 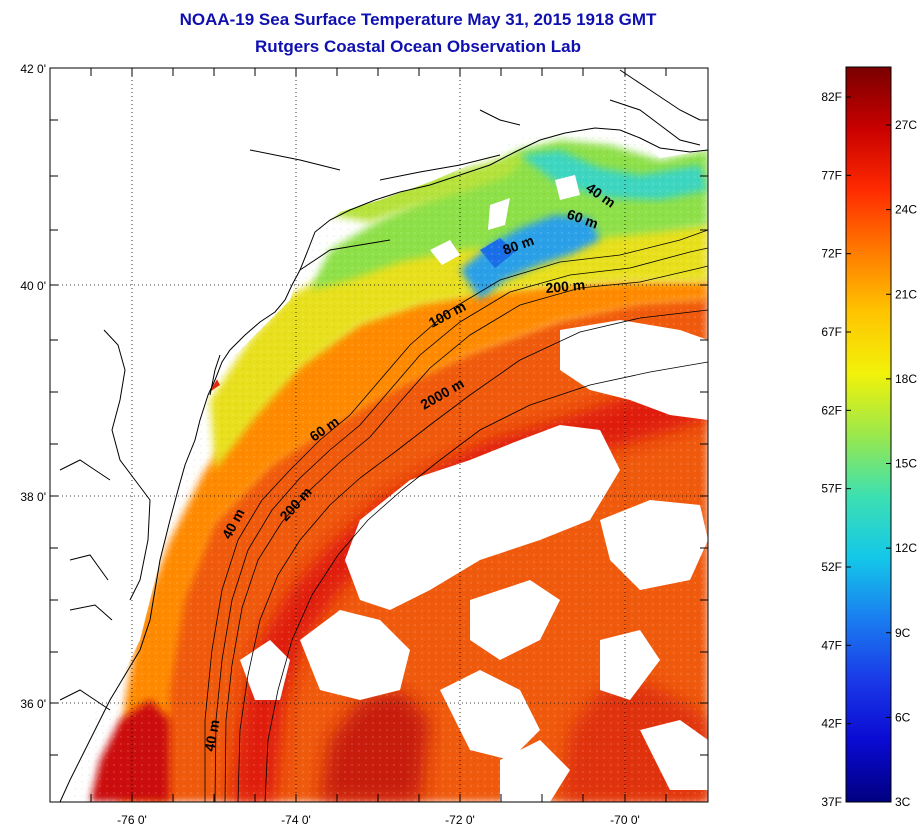 I want to click on contour-label: 200 m, so click(x=565, y=286).